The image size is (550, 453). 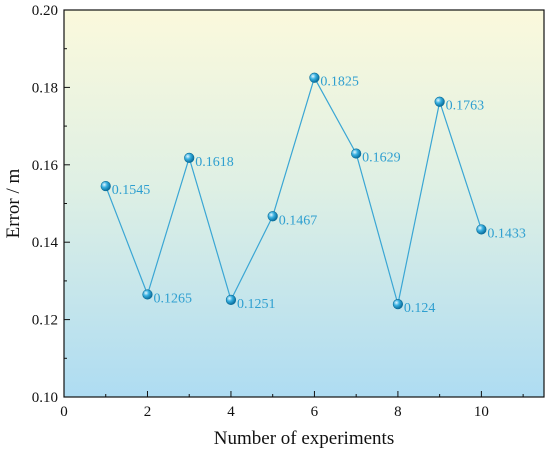 What do you see at coordinates (398, 412) in the screenshot?
I see `x-tick-label: 8` at bounding box center [398, 412].